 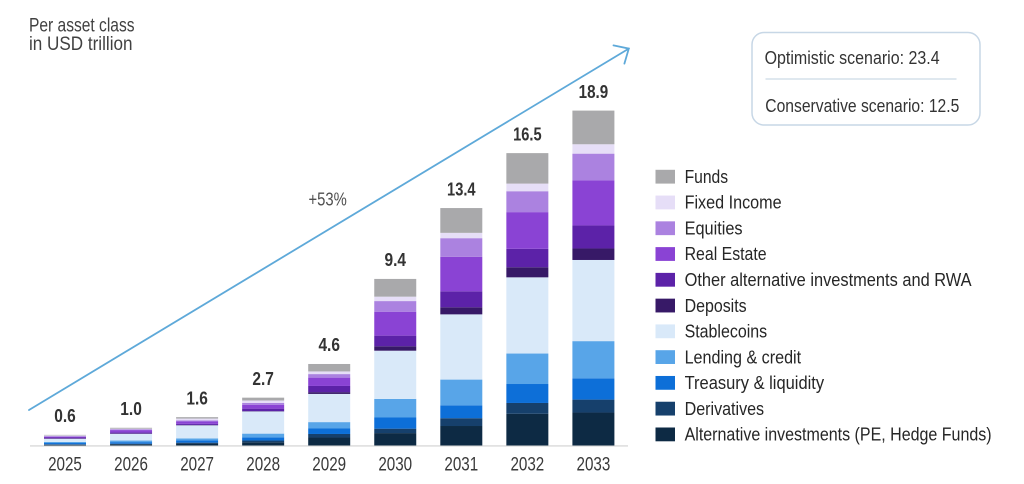 I want to click on svg-text: 2026, so click(x=131, y=465).